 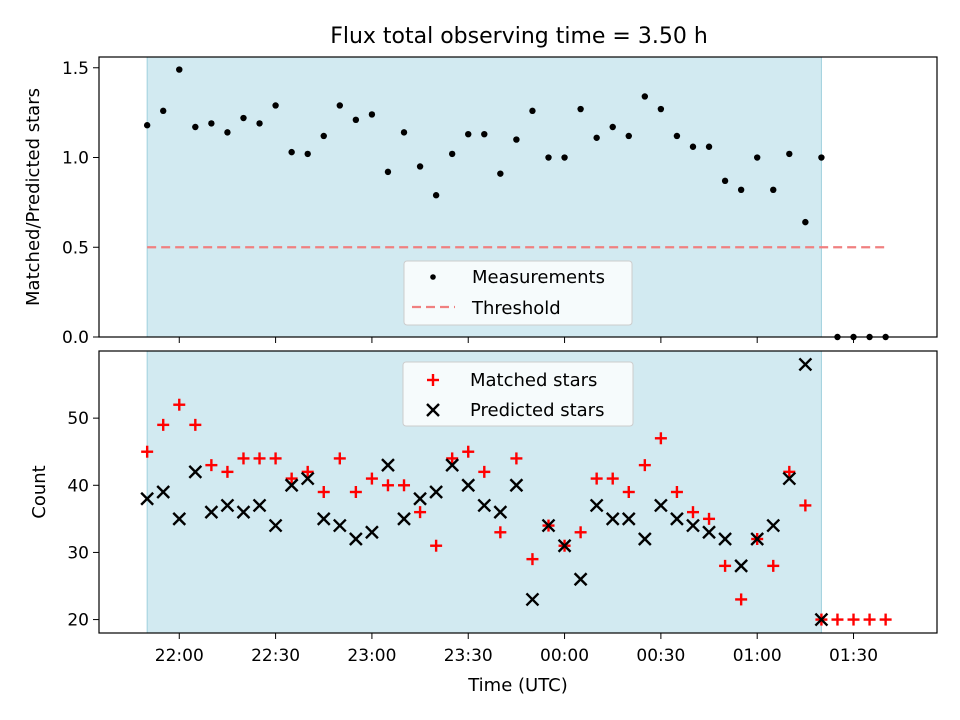 I want to click on bottom-x-ticks: 22:00 22:30 23:00 23:30 00:00 00:30 01:00 01:30, so click(x=516, y=649).